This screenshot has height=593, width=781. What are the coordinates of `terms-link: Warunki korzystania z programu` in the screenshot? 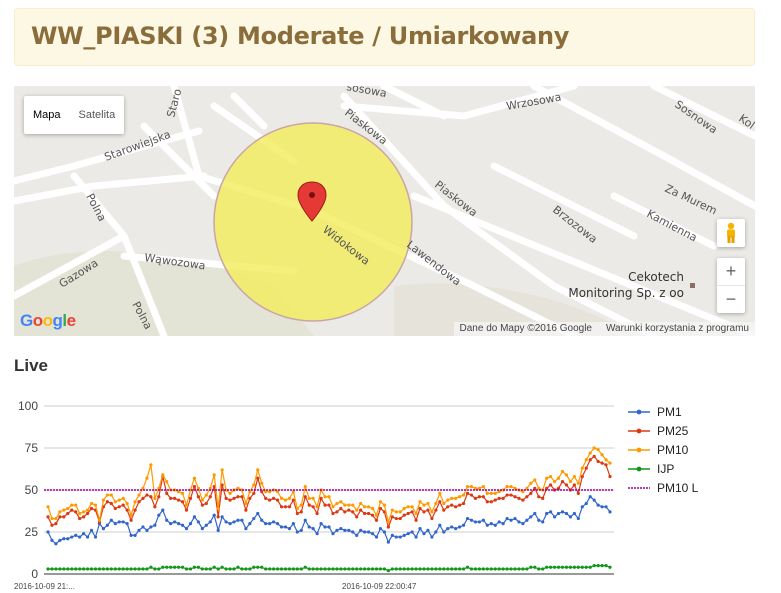 It's located at (677, 328).